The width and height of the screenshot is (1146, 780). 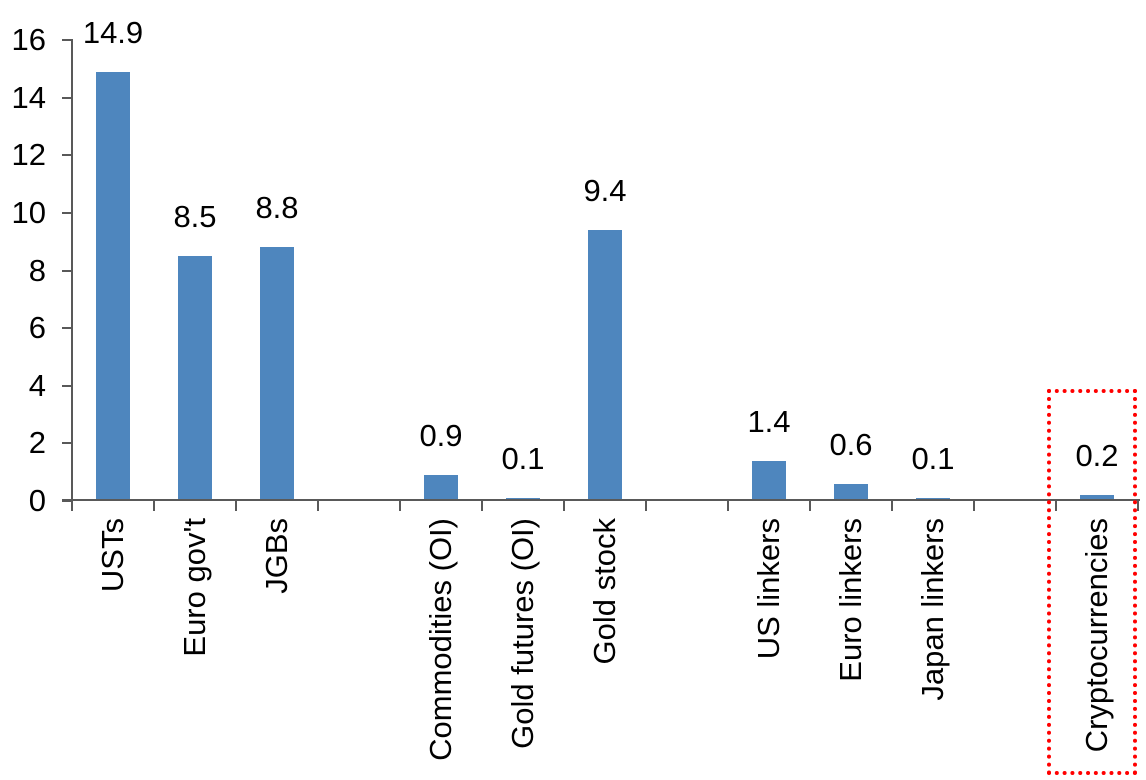 What do you see at coordinates (440, 639) in the screenshot?
I see `category-label-text: Commodities (OI)` at bounding box center [440, 639].